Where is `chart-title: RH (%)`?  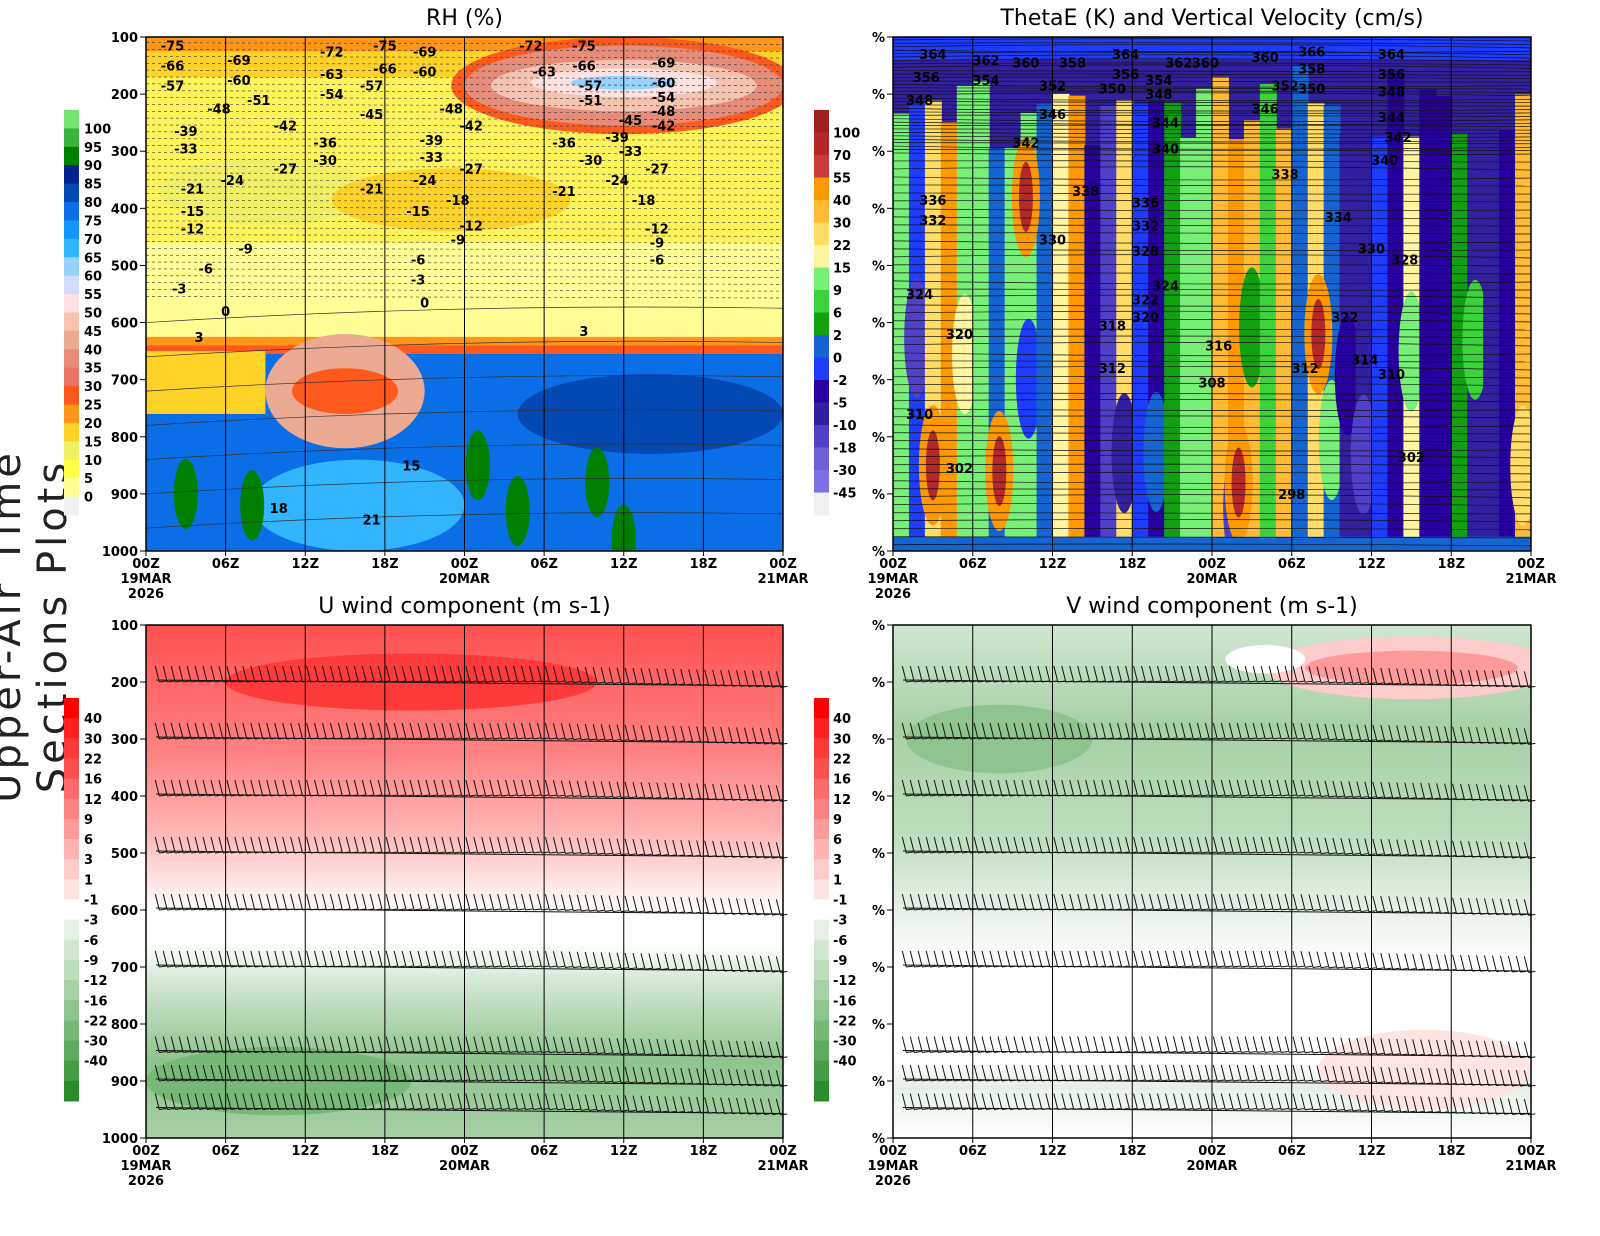
chart-title: RH (%) is located at coordinates (464, 18).